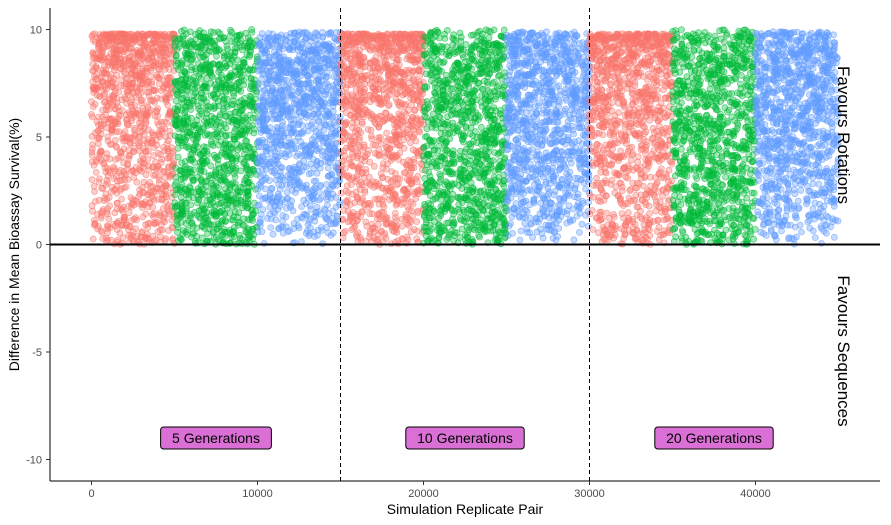  I want to click on series-block, so click(133, 139).